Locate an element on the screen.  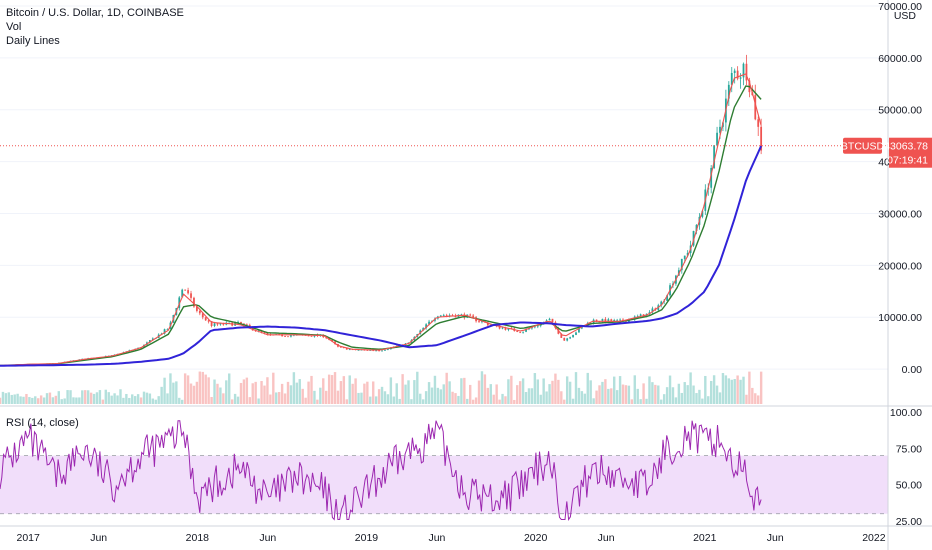
currency-label: USD is located at coordinates (905, 16).